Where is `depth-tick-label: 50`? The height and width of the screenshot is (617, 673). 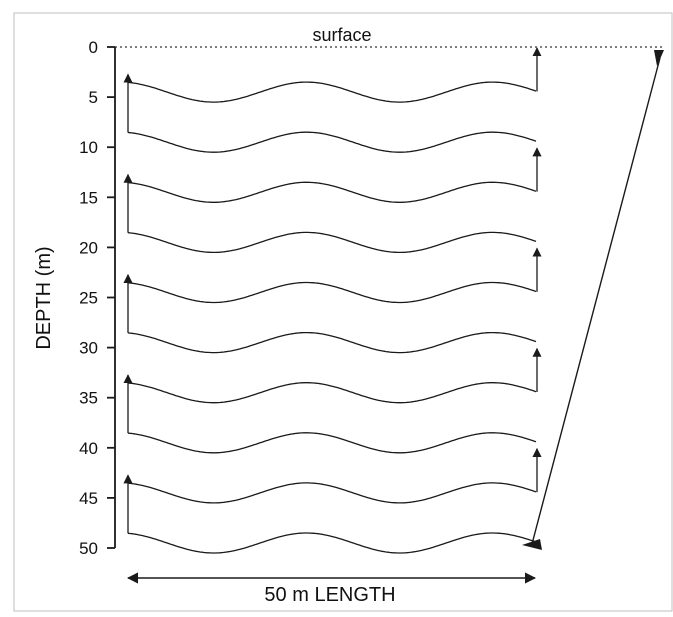 depth-tick-label: 50 is located at coordinates (88, 548).